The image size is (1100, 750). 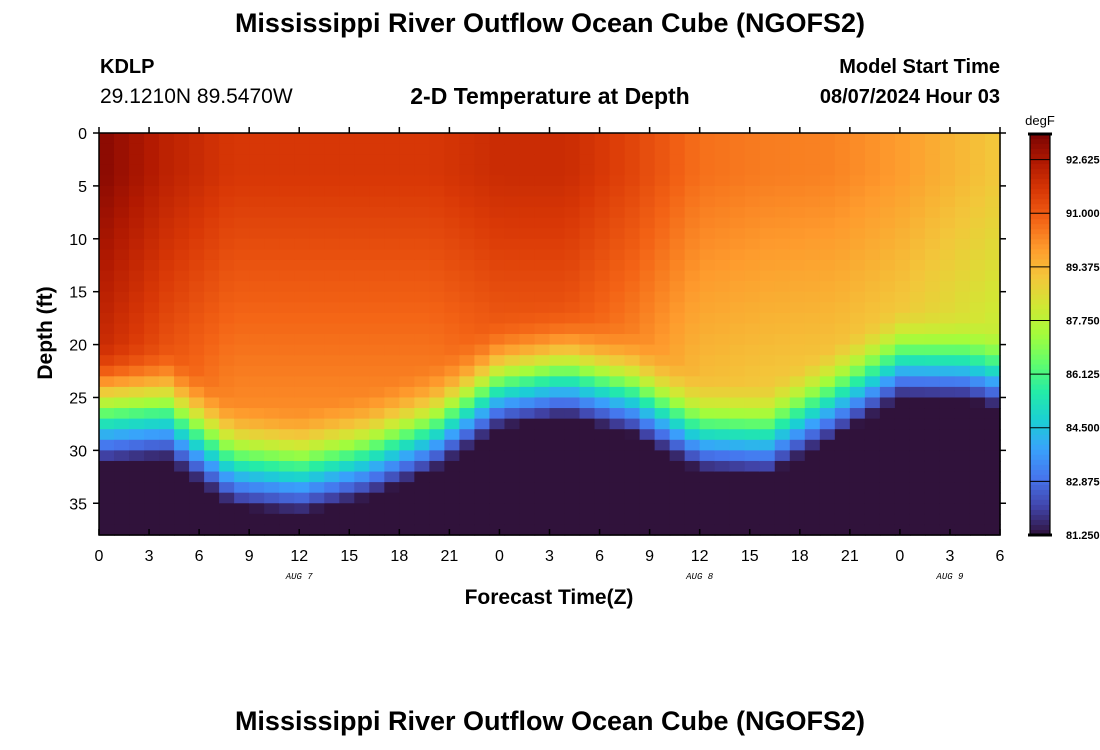 What do you see at coordinates (196, 96) in the screenshot?
I see `station-coordinates: 29.1210N 89.5470W` at bounding box center [196, 96].